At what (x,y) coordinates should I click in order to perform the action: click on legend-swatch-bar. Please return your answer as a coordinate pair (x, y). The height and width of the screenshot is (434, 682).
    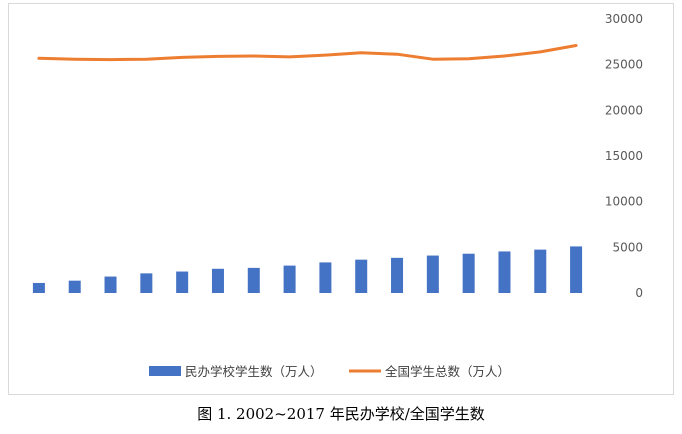
    Looking at the image, I should click on (165, 371).